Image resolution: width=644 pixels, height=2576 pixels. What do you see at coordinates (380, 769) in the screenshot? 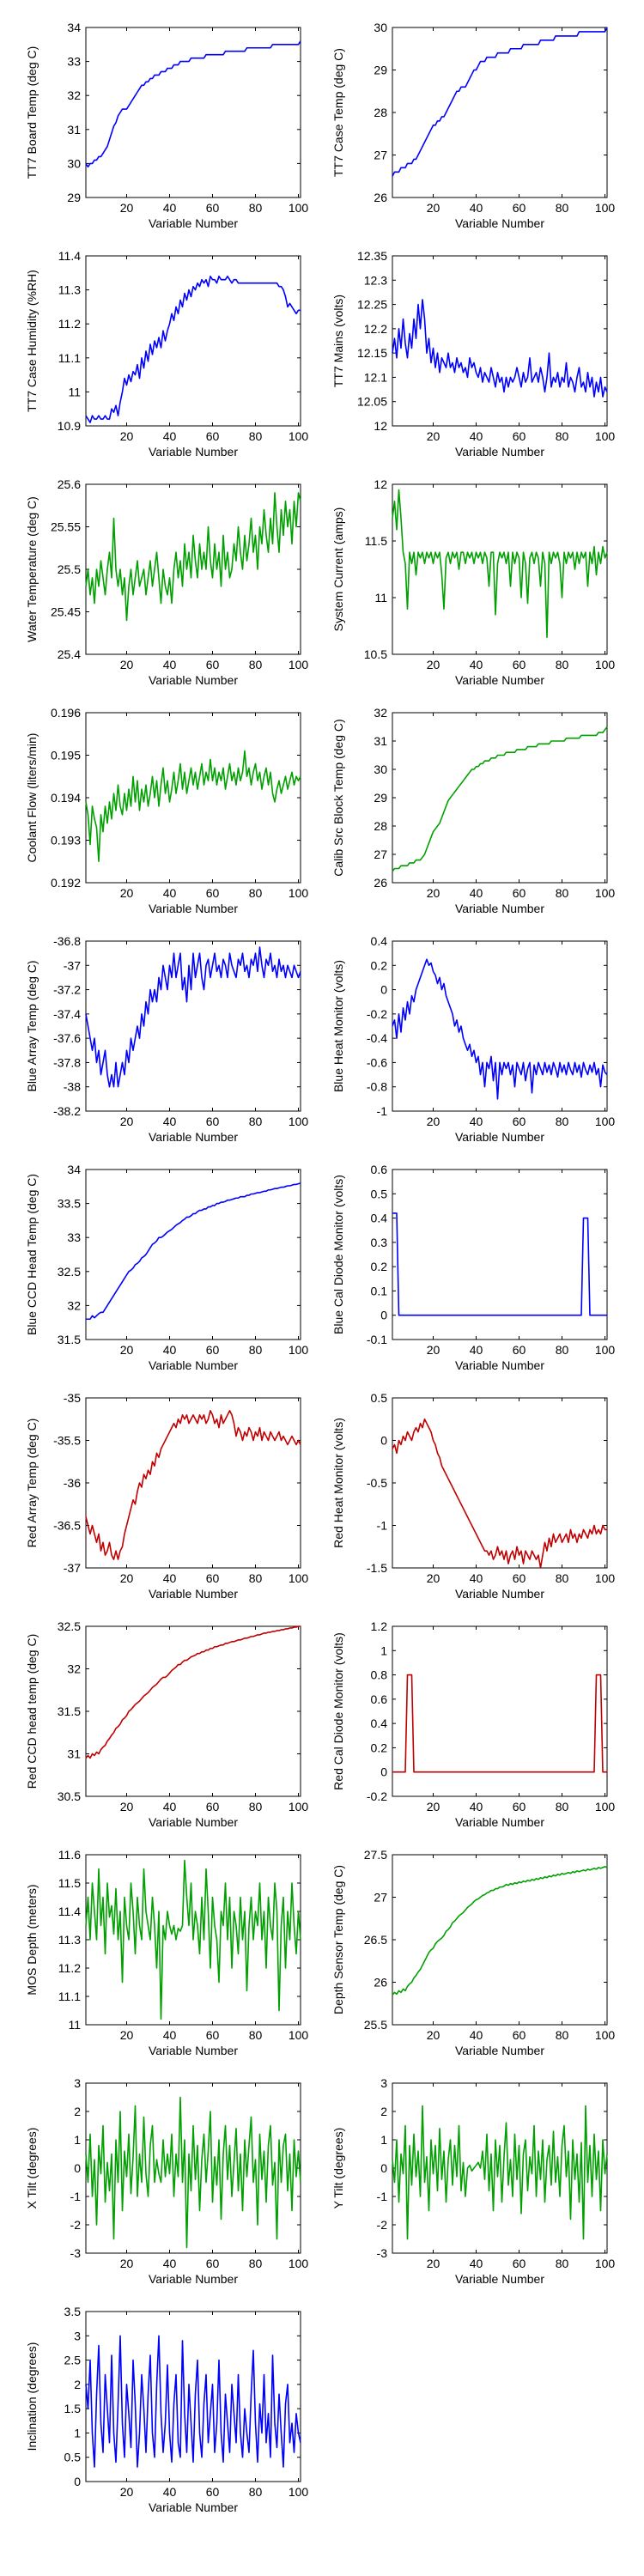
I see `y-tick-label: 30` at bounding box center [380, 769].